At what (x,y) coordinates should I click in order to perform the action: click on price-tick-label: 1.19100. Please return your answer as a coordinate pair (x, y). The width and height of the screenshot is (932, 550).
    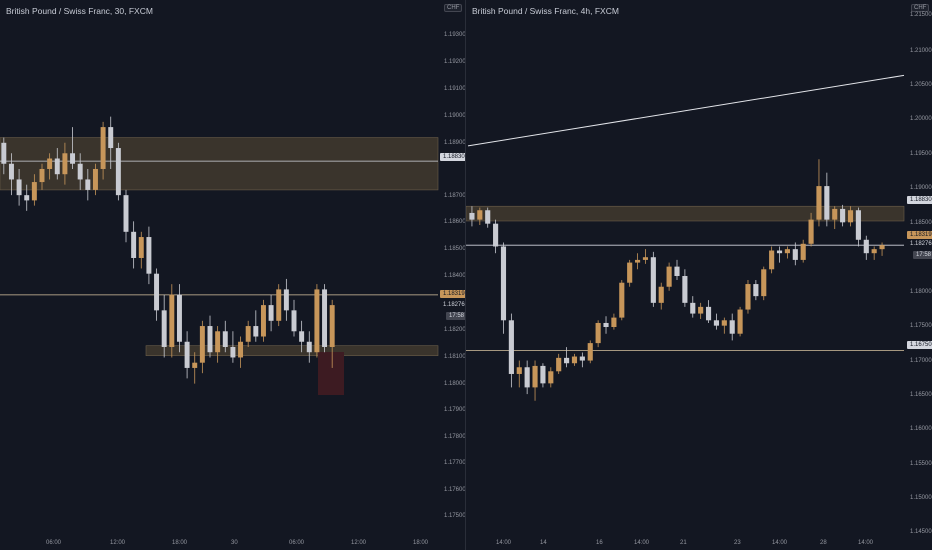
    Looking at the image, I should click on (455, 89).